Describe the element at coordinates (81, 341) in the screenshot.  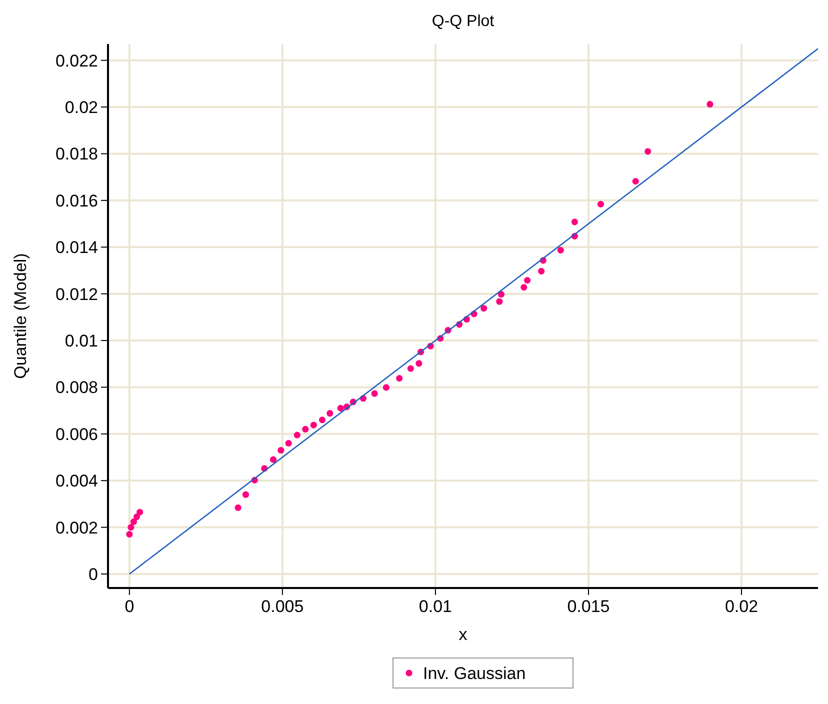
I see `y-tick-label: 0.01` at that location.